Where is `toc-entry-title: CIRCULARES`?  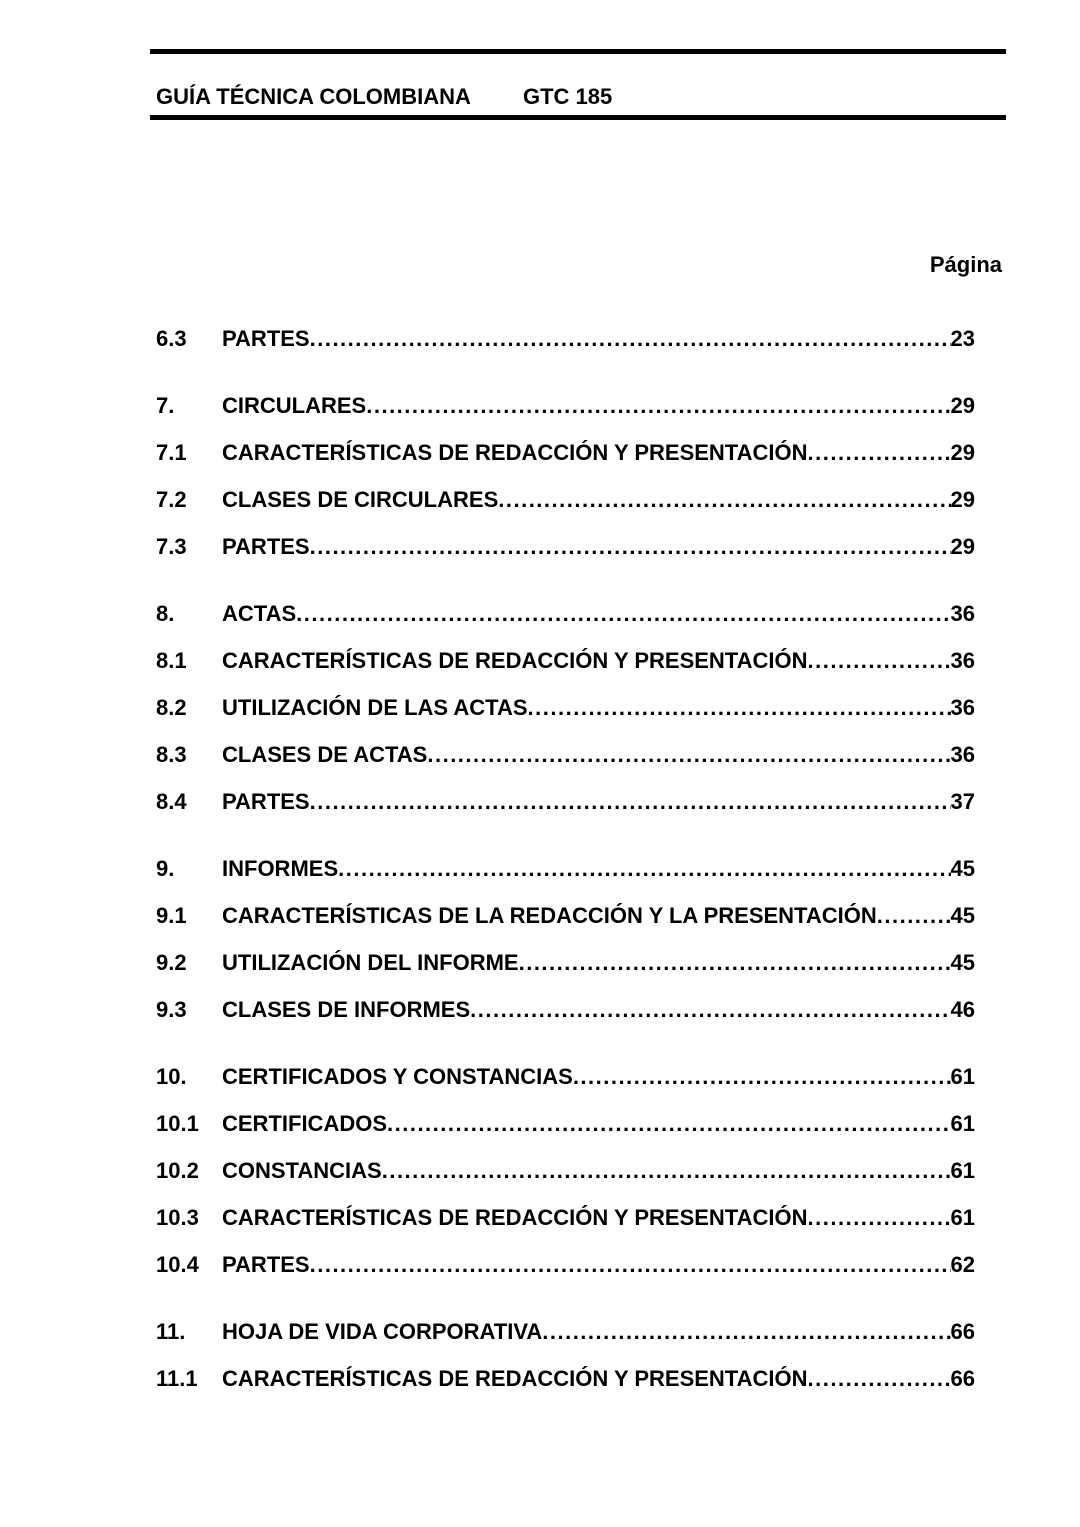
toc-entry-title: CIRCULARES is located at coordinates (294, 405).